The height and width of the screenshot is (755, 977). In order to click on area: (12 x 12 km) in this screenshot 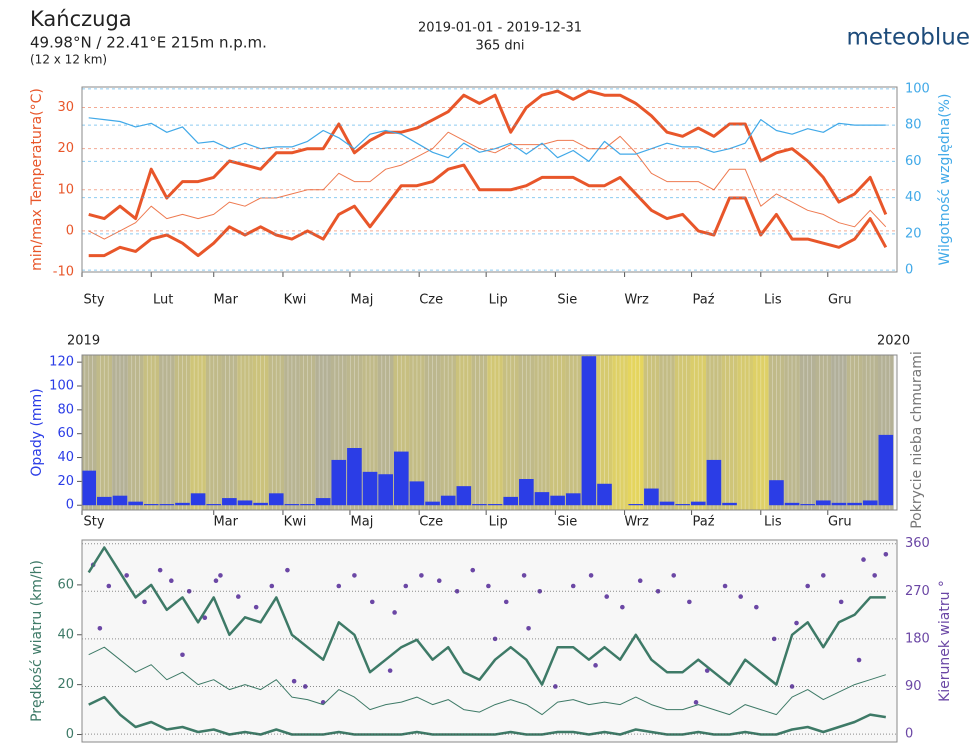, I will do `click(68, 60)`.